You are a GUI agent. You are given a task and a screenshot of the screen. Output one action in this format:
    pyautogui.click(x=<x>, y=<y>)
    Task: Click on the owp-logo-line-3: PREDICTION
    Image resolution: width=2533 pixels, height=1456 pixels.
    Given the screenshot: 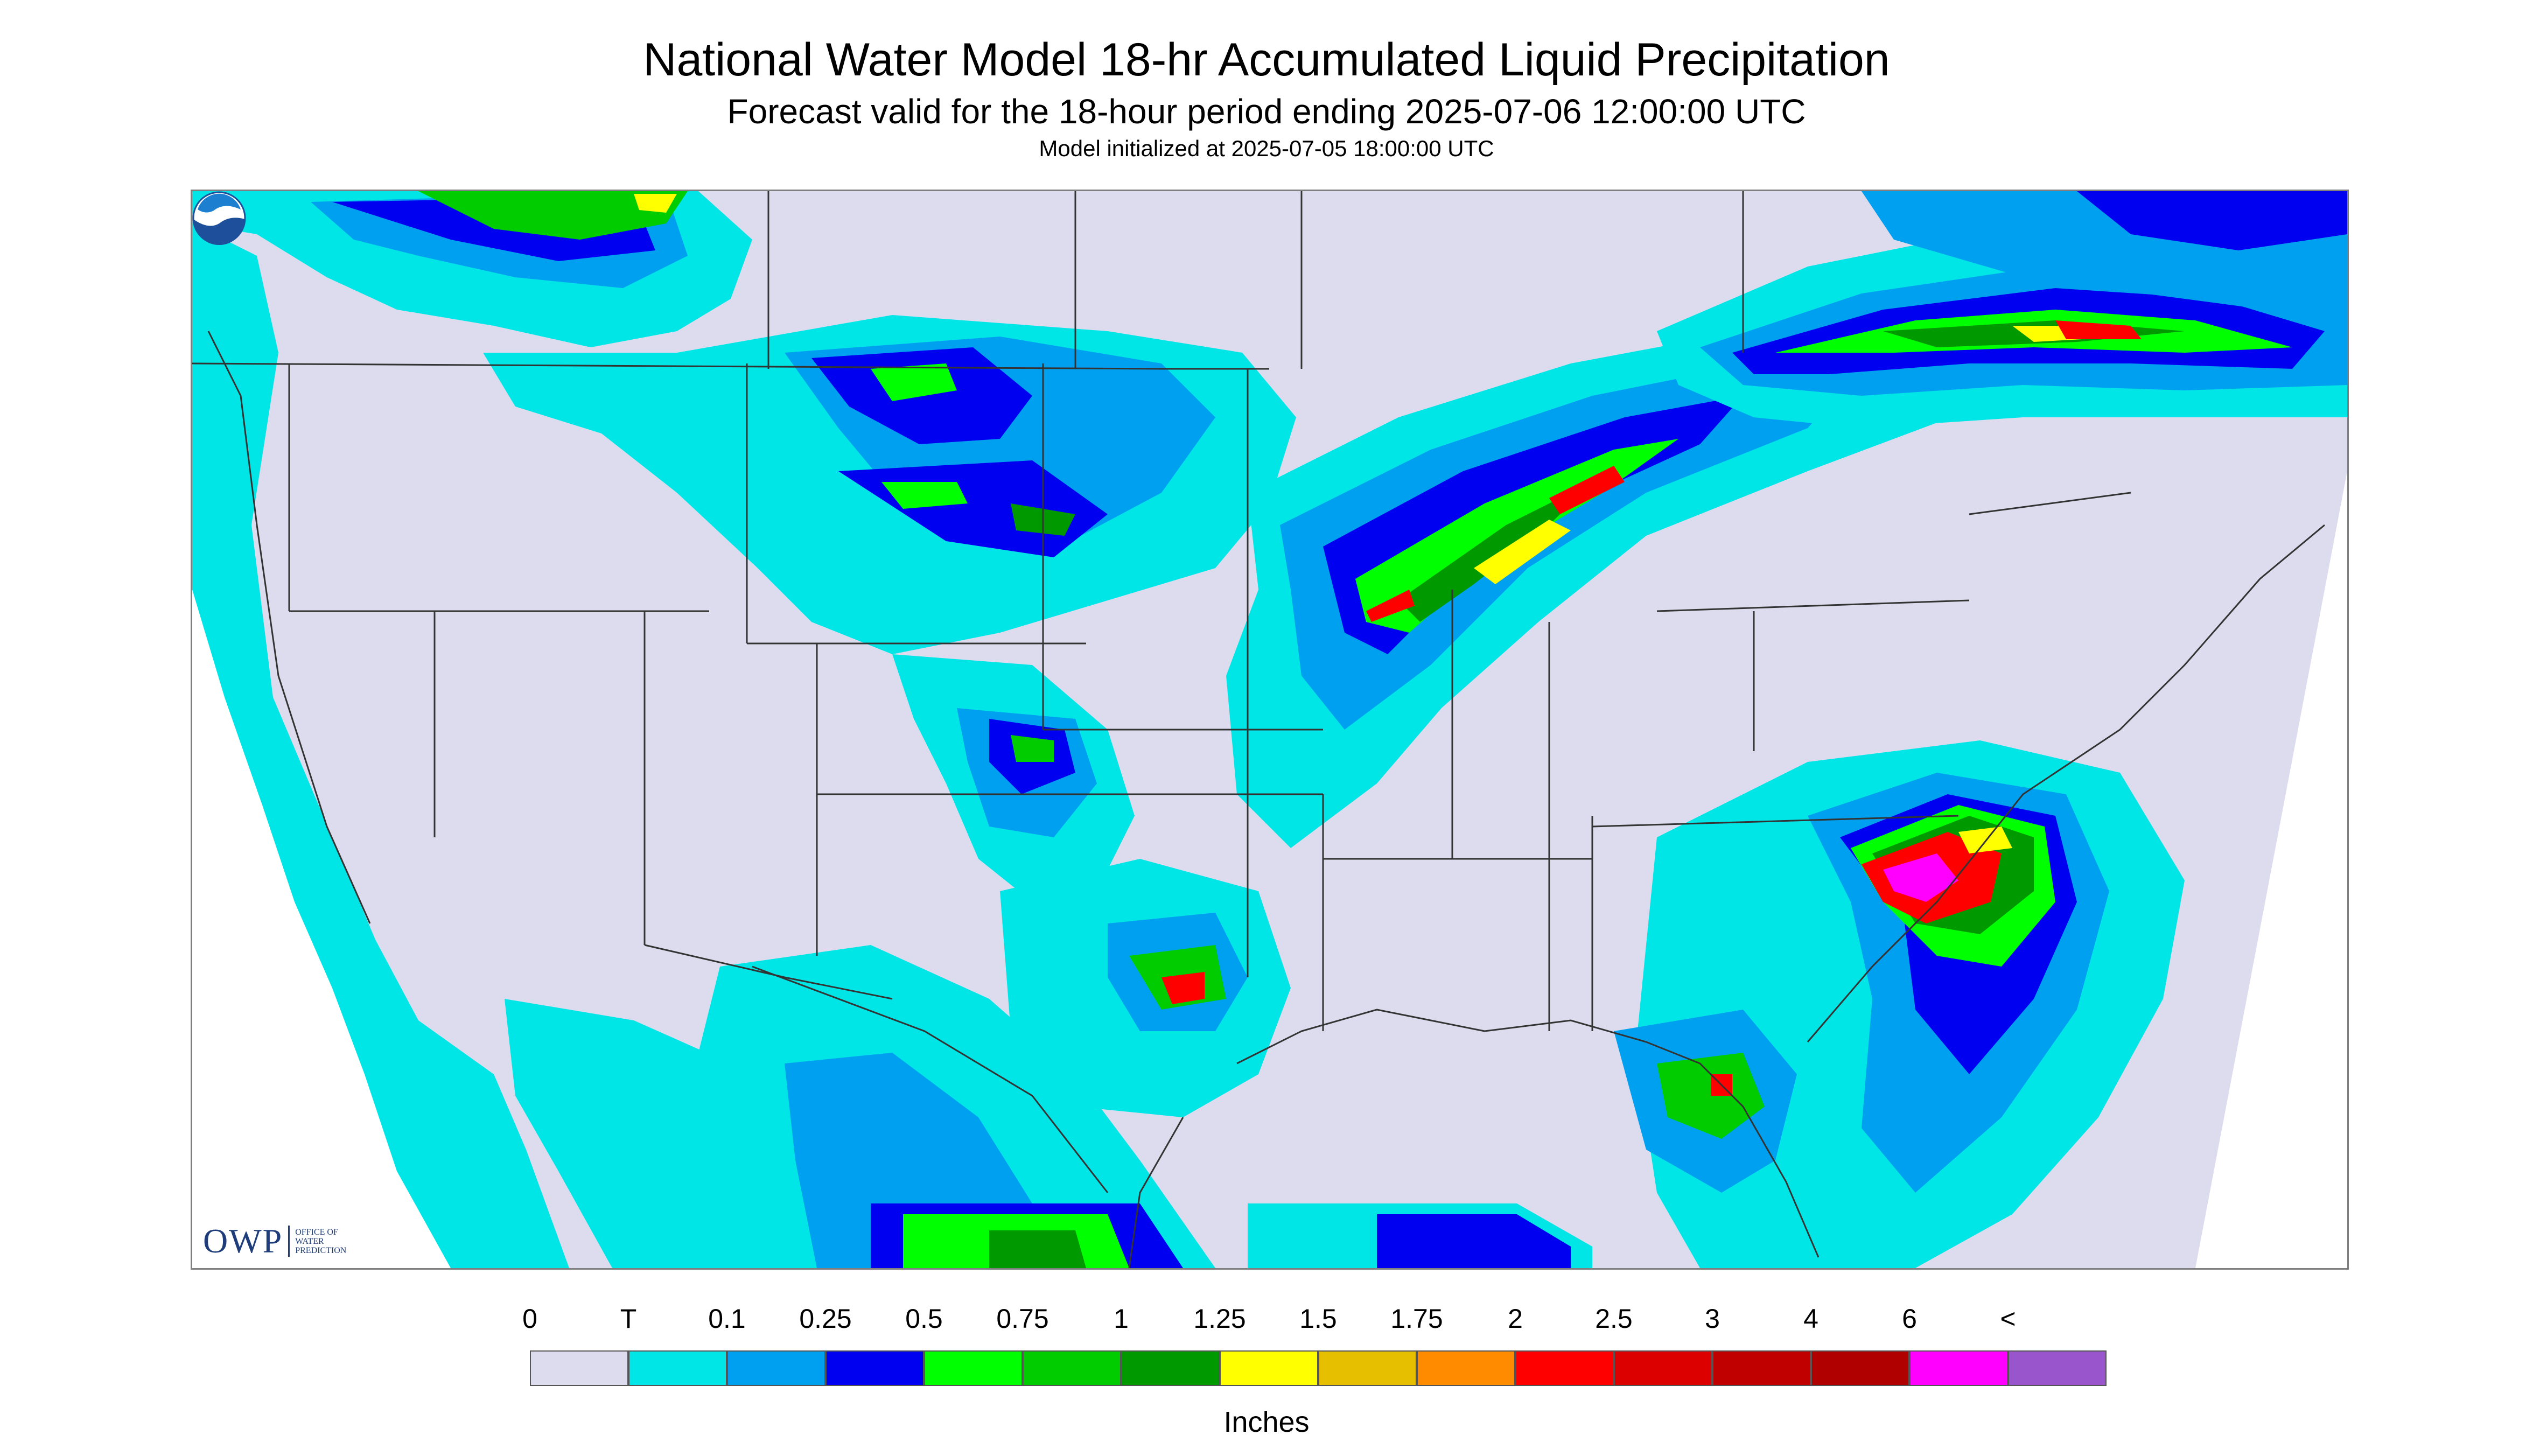 What is the action you would take?
    pyautogui.click(x=321, y=1250)
    